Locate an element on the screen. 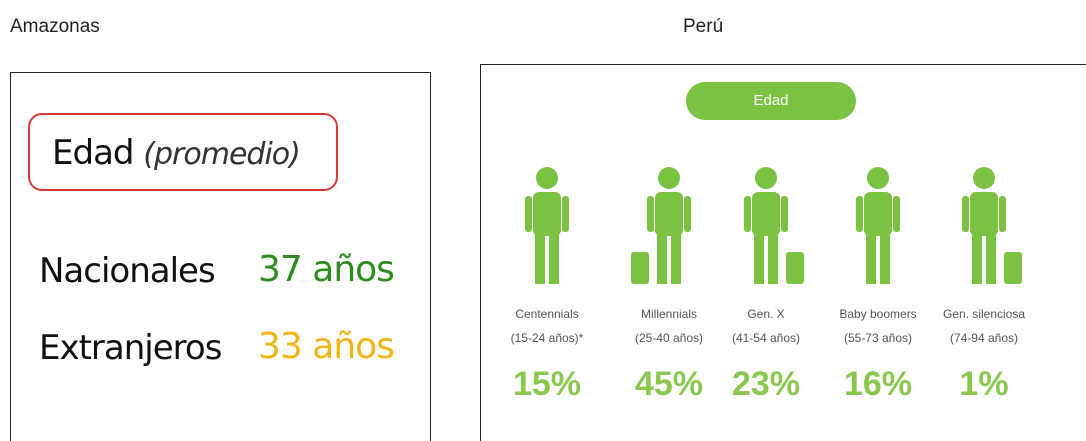 This screenshot has height=441, width=1086. group-name: Baby boomers is located at coordinates (878, 314).